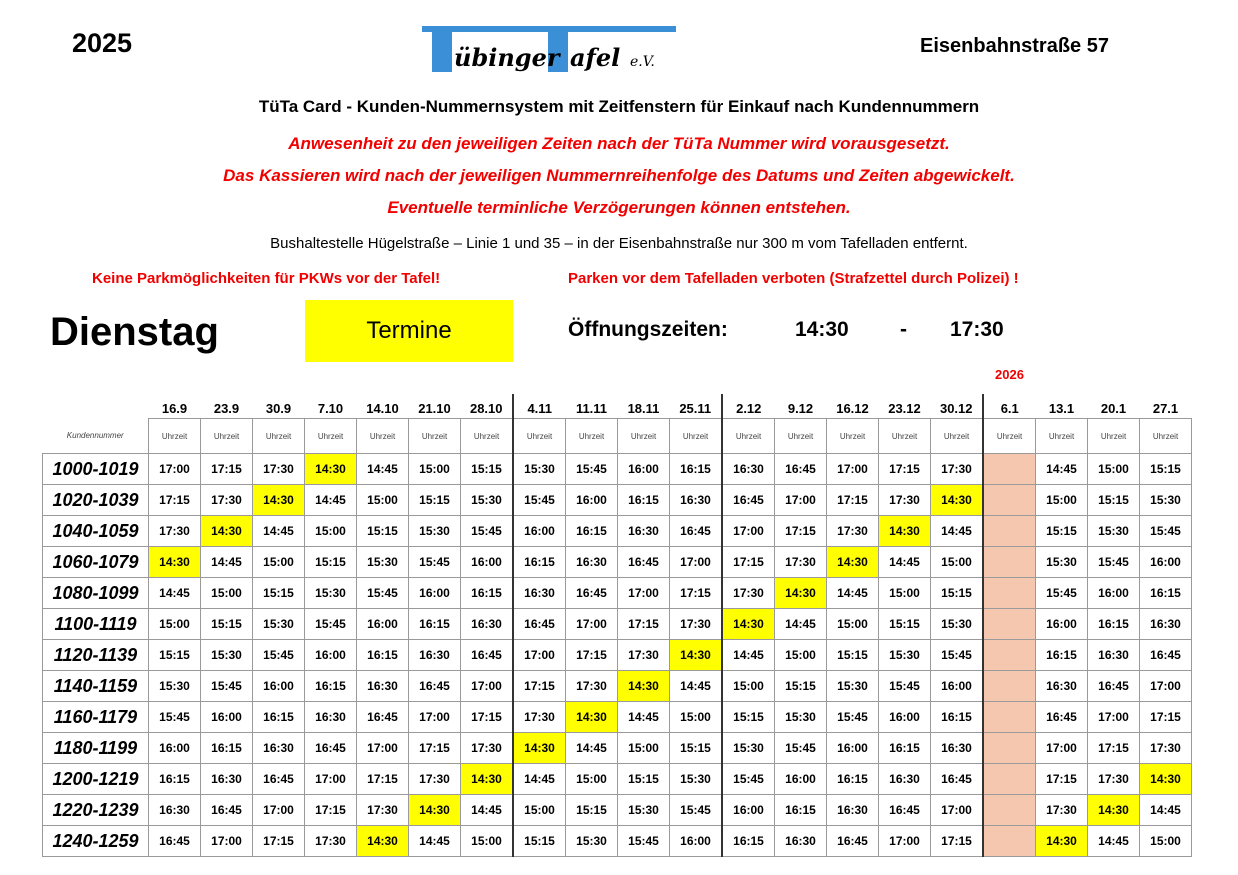 The image size is (1238, 875). Describe the element at coordinates (330, 408) in the screenshot. I see `date-header: 7.10` at that location.